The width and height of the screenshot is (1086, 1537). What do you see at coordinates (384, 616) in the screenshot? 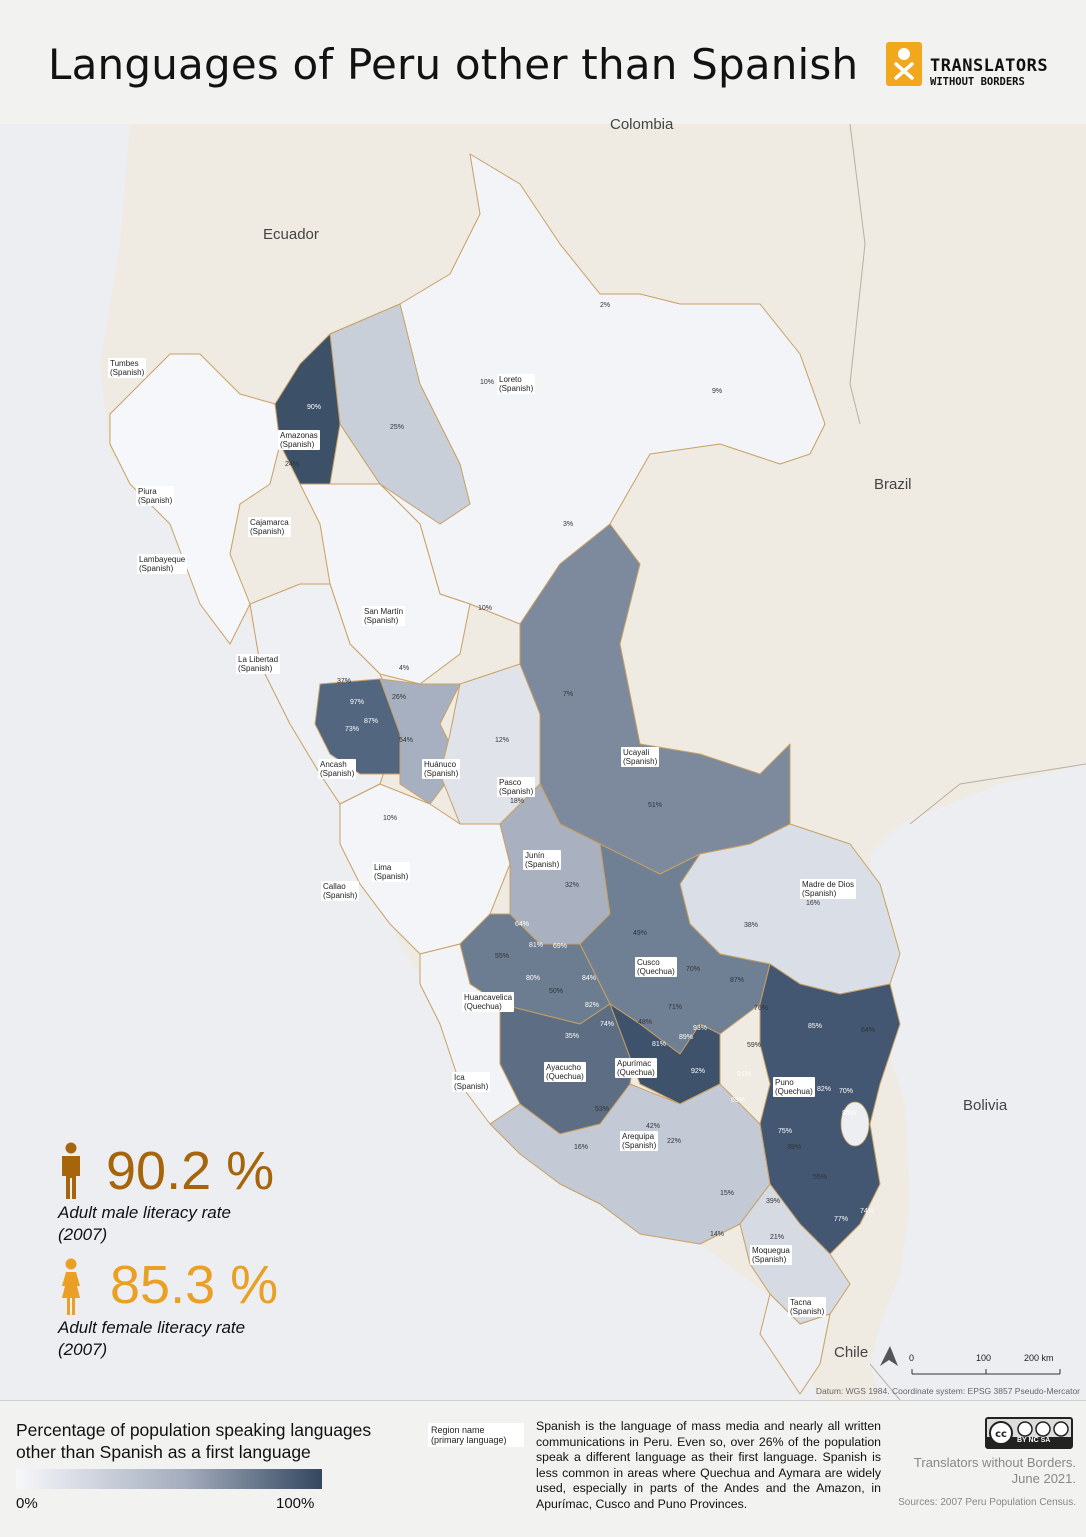
I see `region-label: San Martín (Spanish)` at bounding box center [384, 616].